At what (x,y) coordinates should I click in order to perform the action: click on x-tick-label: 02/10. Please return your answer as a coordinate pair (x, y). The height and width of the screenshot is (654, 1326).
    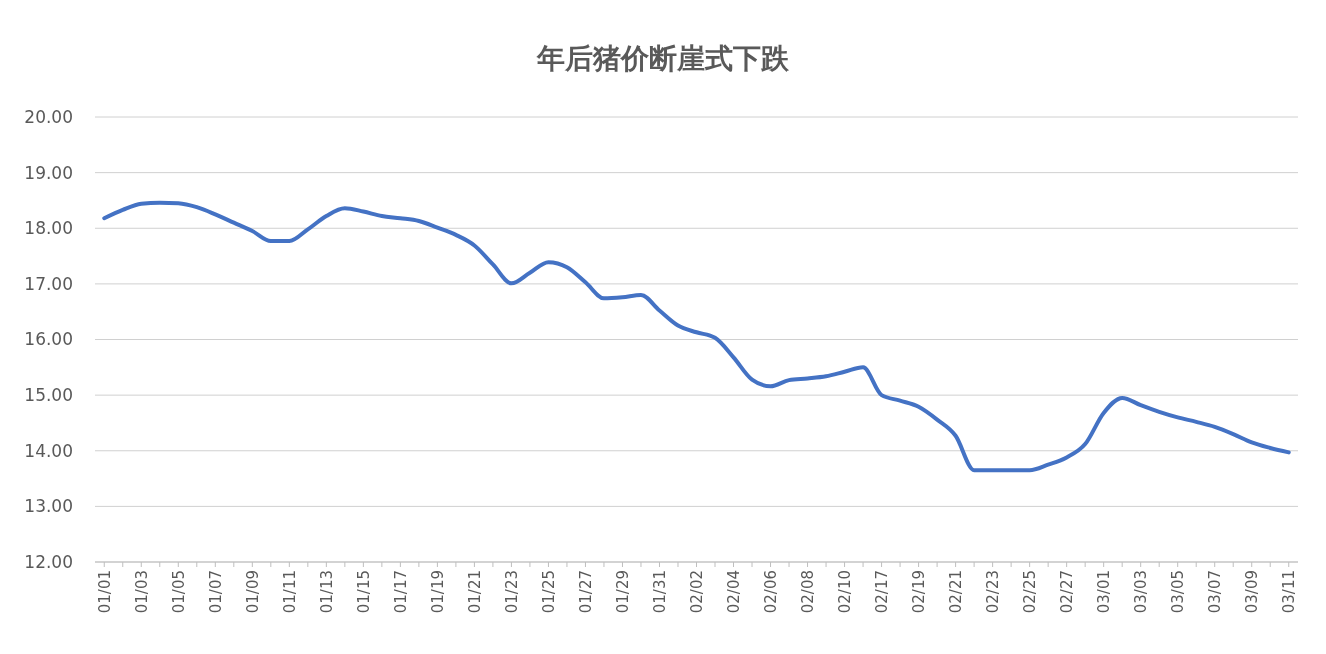
    Looking at the image, I should click on (844, 592).